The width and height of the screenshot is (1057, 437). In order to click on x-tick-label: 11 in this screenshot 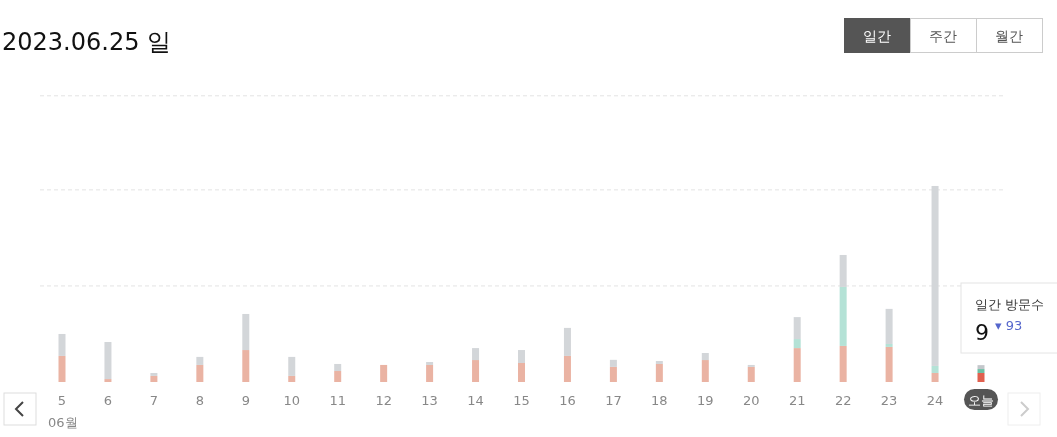, I will do `click(337, 400)`.